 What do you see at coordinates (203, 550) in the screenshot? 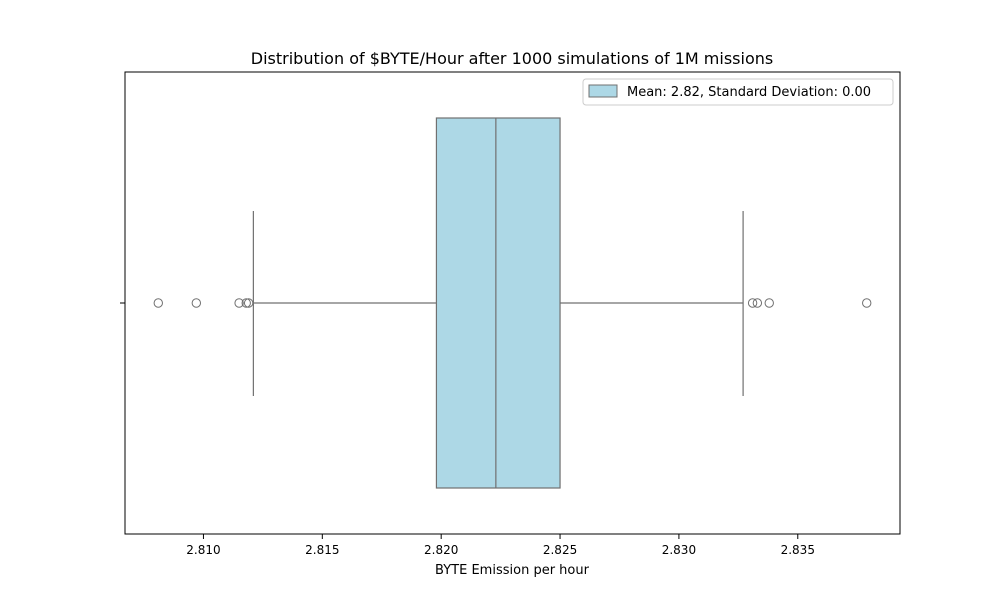
I see `x-tick-label: 2.810` at bounding box center [203, 550].